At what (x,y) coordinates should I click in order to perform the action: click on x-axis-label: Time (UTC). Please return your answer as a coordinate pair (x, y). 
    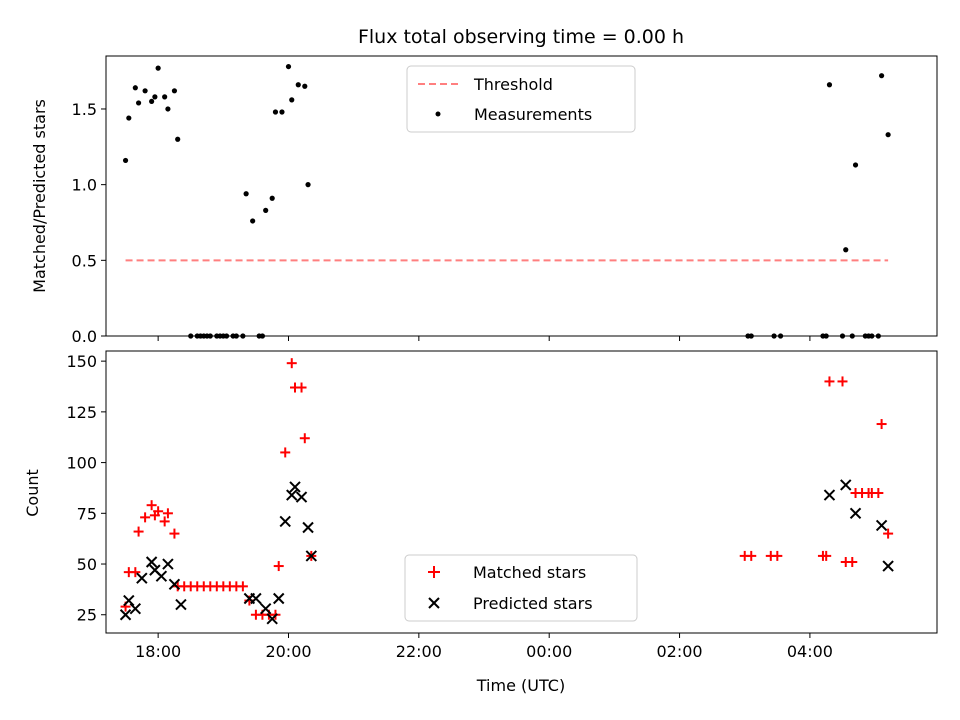
    Looking at the image, I should click on (520, 685).